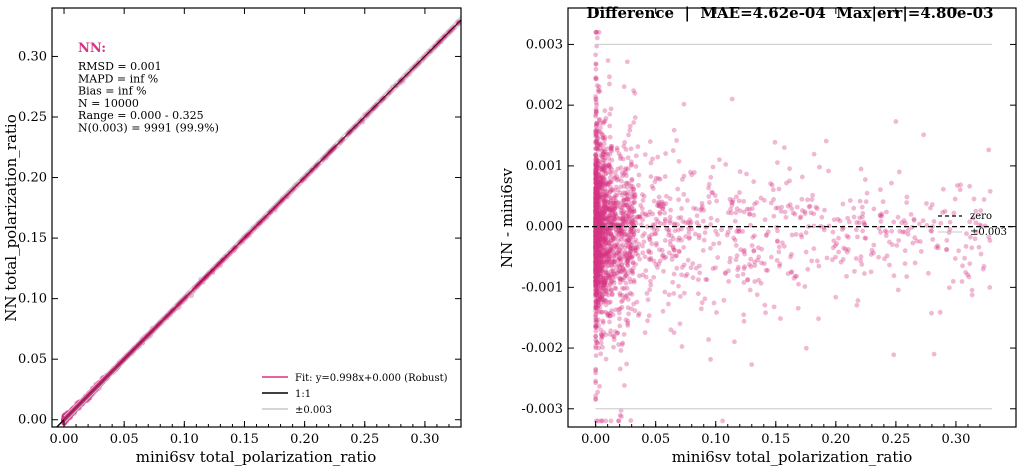 This screenshot has height=472, width=1024. What do you see at coordinates (148, 128) in the screenshot?
I see `stats-line: N(0.003) = 9991 (99.9%)` at bounding box center [148, 128].